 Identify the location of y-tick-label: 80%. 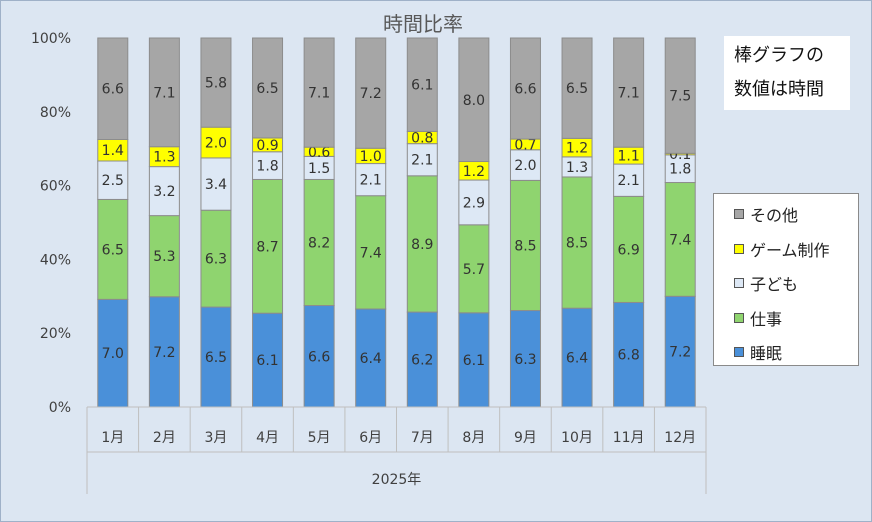
(55, 113).